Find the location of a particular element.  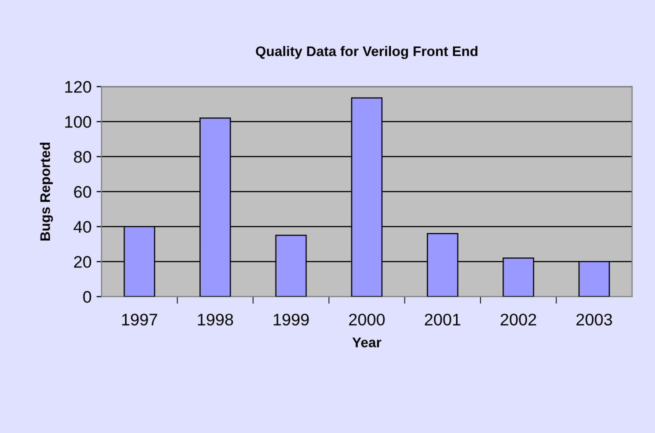

x-tick-label: 2003 is located at coordinates (594, 320).